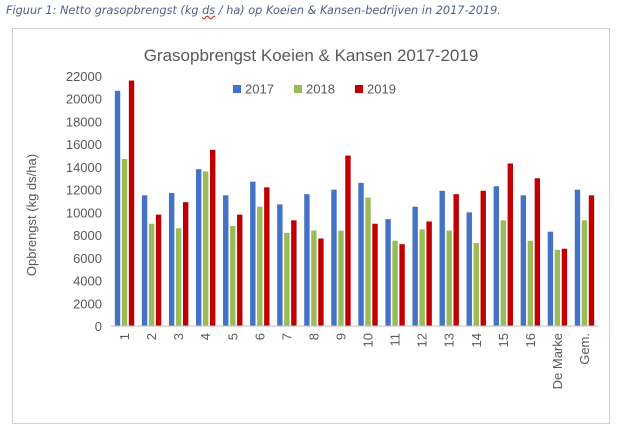  Describe the element at coordinates (557, 287) in the screenshot. I see `bar-2018-de-marke` at that location.